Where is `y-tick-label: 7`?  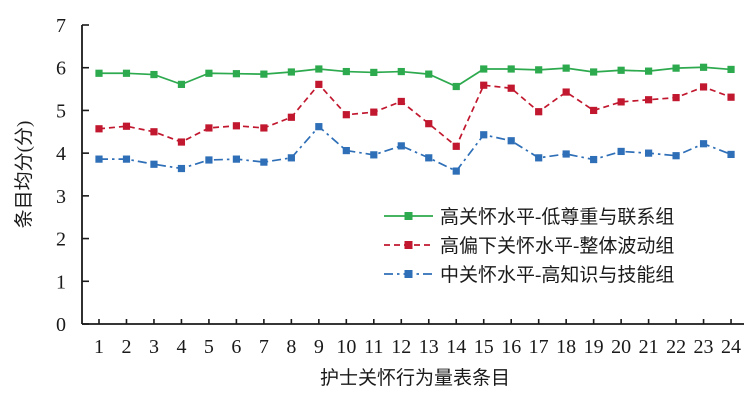
y-tick-label: 7 is located at coordinates (61, 26).